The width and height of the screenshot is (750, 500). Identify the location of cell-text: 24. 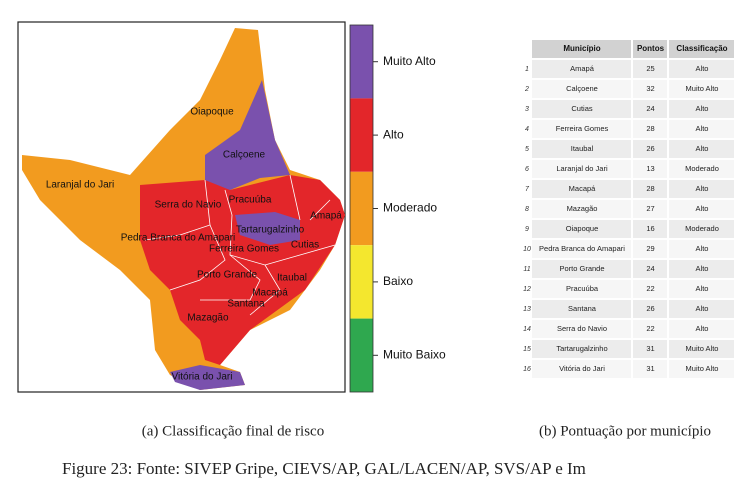
(650, 268).